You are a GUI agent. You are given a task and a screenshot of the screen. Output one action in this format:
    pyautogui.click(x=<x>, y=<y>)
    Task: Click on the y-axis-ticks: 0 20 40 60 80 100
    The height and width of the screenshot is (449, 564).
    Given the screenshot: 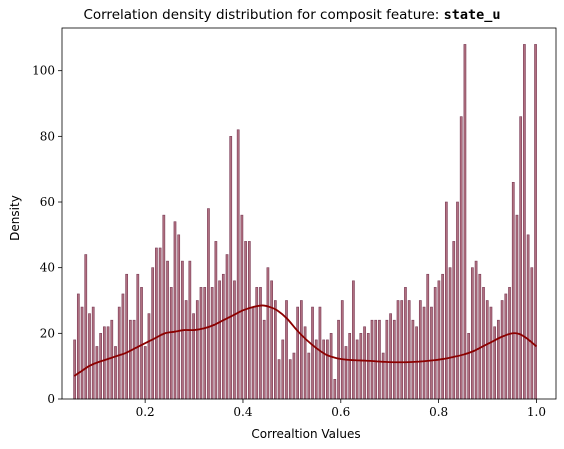 What is the action you would take?
    pyautogui.click(x=47, y=235)
    